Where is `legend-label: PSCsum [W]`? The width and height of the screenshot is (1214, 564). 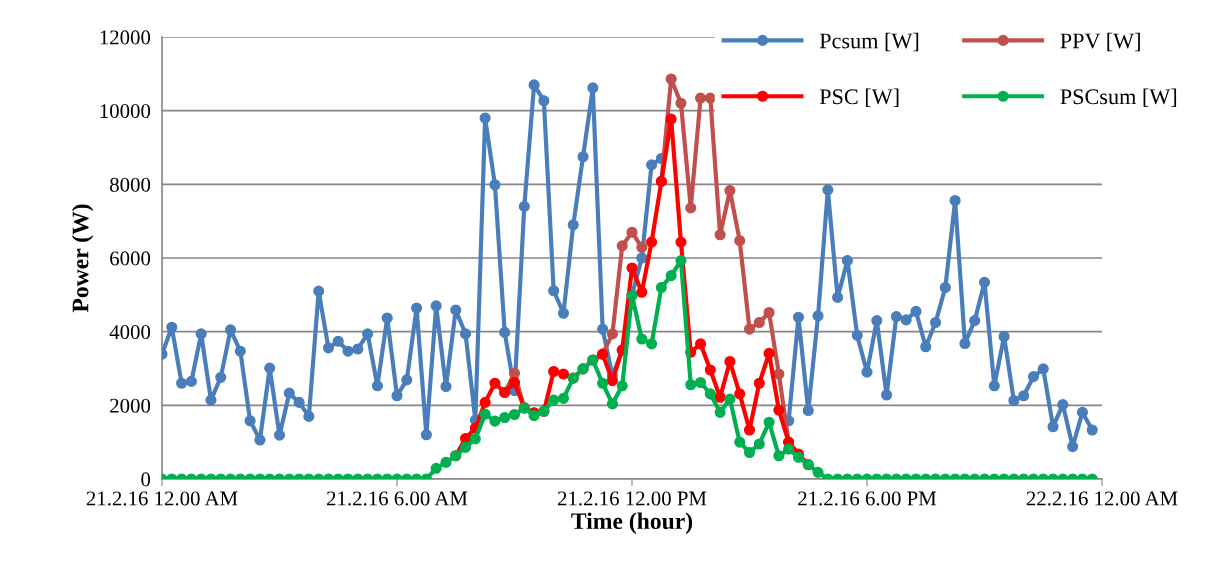
legend-label: PSCsum [W] is located at coordinates (1118, 97).